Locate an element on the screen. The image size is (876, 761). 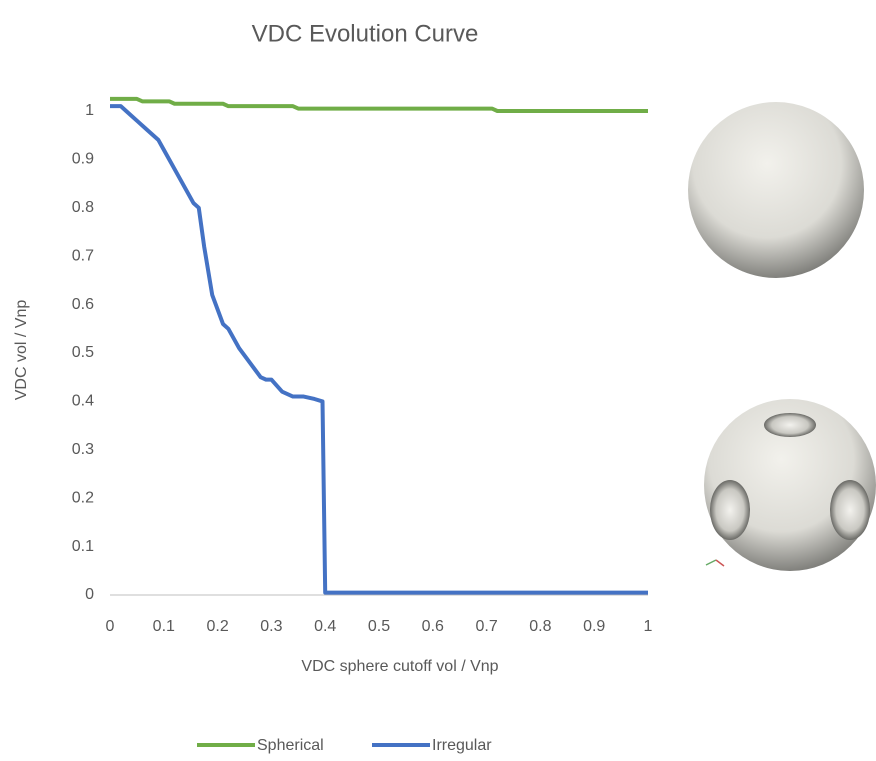
chart-title: VDC Evolution Curve is located at coordinates (365, 33).